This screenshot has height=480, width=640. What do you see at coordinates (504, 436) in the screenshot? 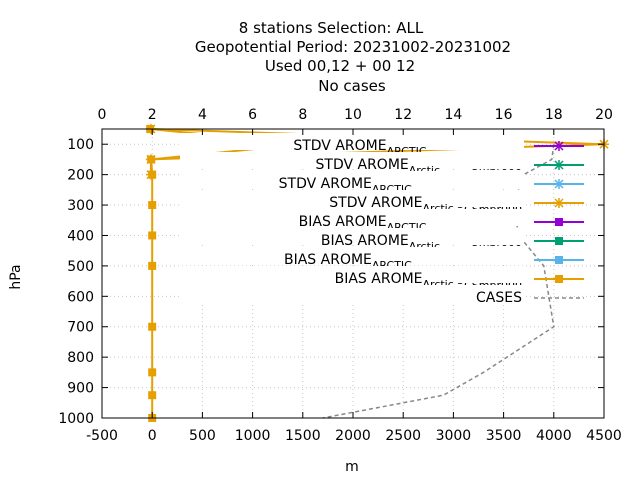
I see `x-tick-label: 3500` at bounding box center [504, 436].